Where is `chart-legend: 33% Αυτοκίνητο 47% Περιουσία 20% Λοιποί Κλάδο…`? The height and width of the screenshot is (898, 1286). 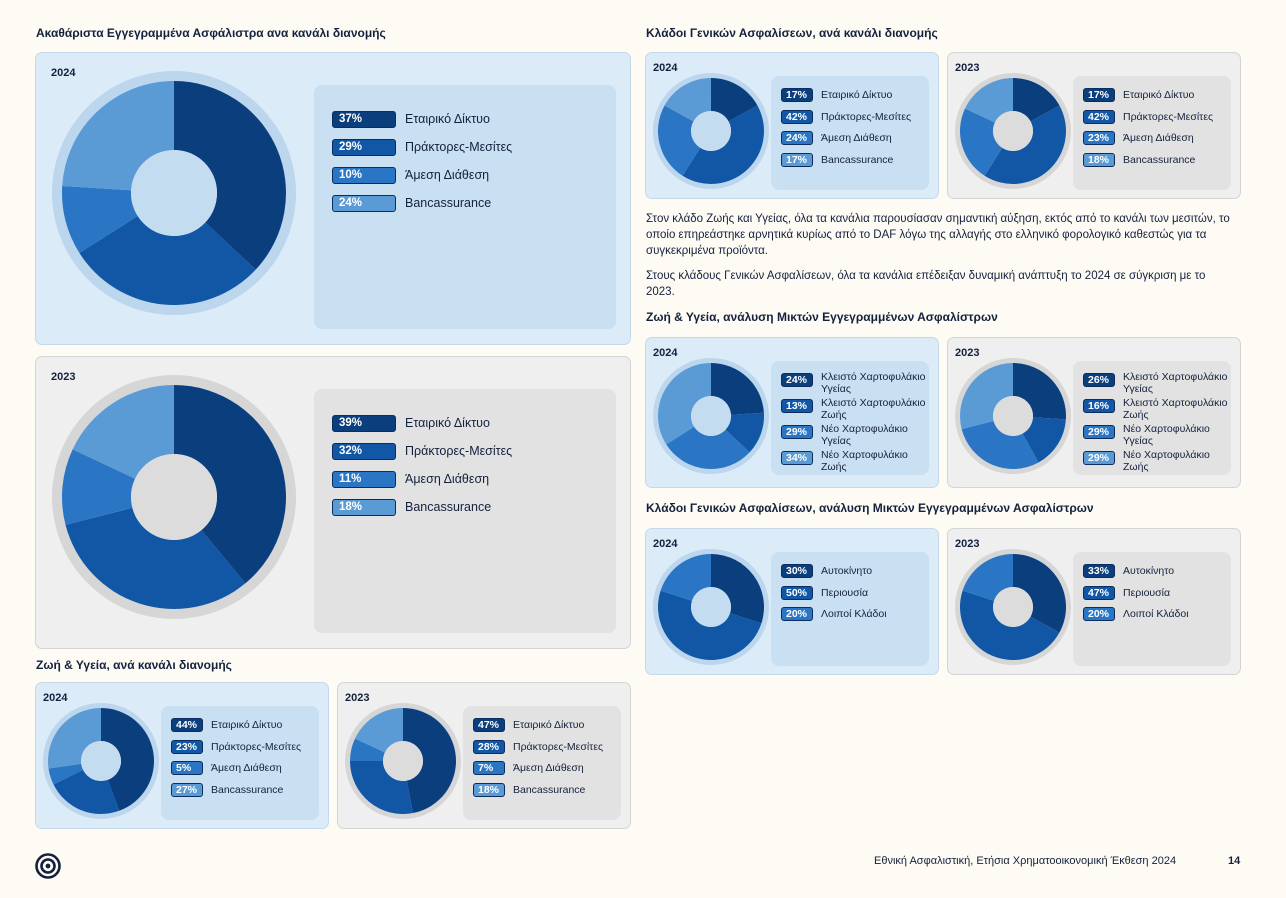
chart-legend: 33% Αυτοκίνητο 47% Περιουσία 20% Λοιποί Κλάδο… is located at coordinates (1152, 609).